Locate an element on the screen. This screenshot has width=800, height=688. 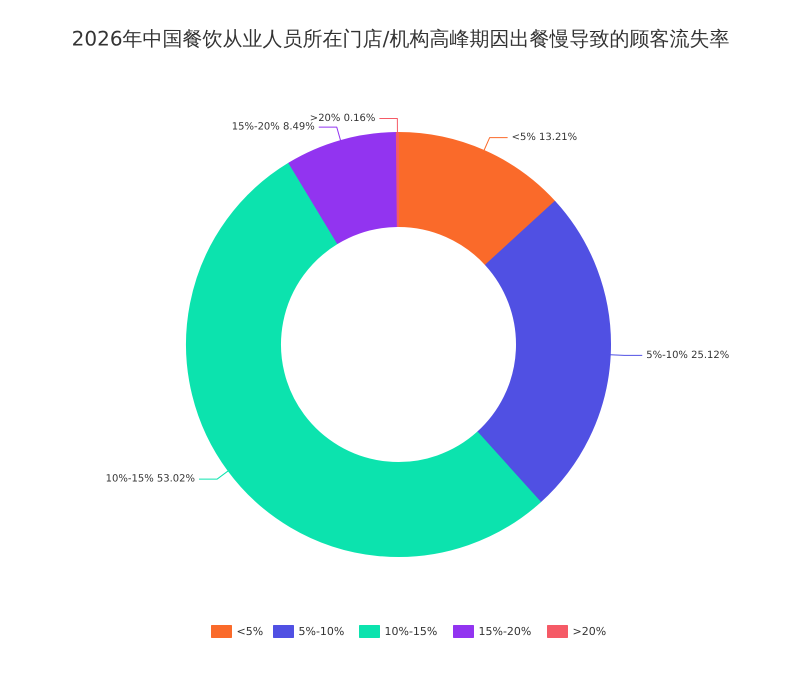
data-label: 15%-20% 8.49% is located at coordinates (273, 127).